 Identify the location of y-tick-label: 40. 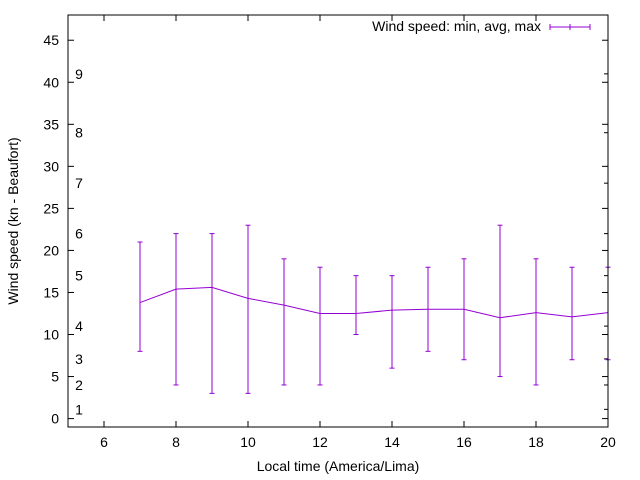
(51, 82).